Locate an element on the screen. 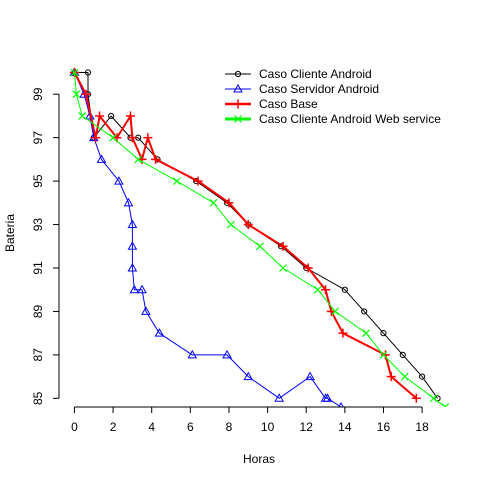 The width and height of the screenshot is (480, 480). data-point-4-13-b is located at coordinates (366, 333).